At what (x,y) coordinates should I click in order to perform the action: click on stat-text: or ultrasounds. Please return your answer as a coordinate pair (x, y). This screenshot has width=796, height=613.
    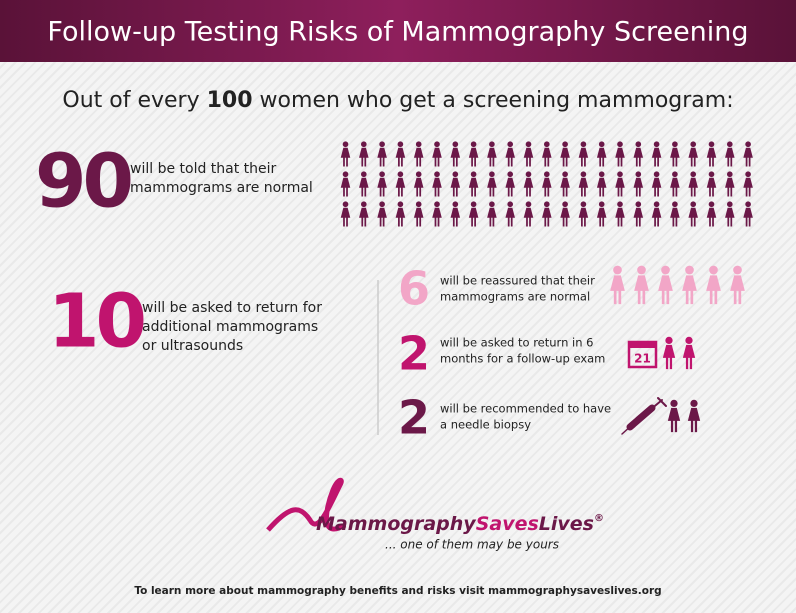
    Looking at the image, I should click on (192, 346).